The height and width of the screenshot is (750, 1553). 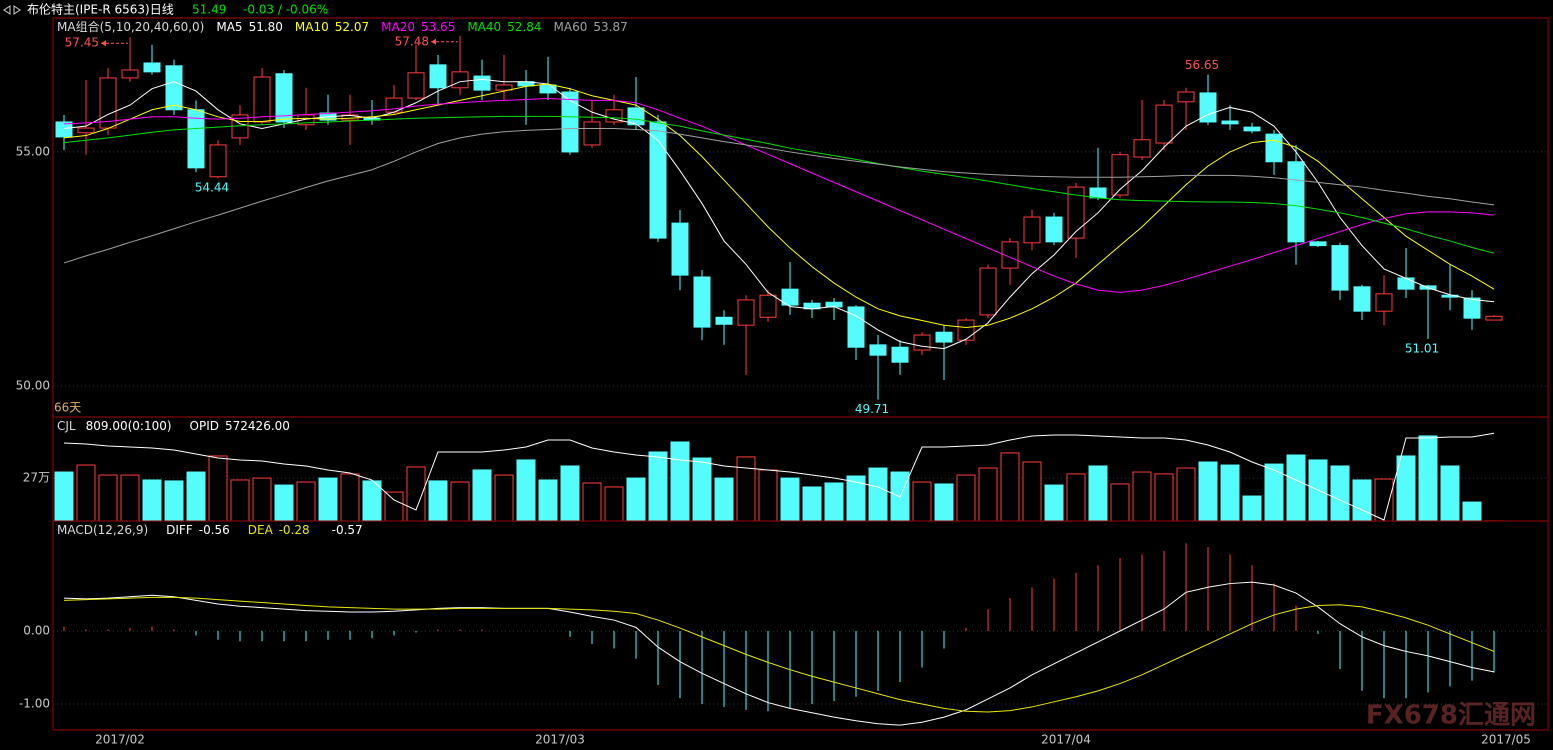 I want to click on panel-header: CJL 809.00(0:100) OPID 572426.00, so click(x=173, y=426).